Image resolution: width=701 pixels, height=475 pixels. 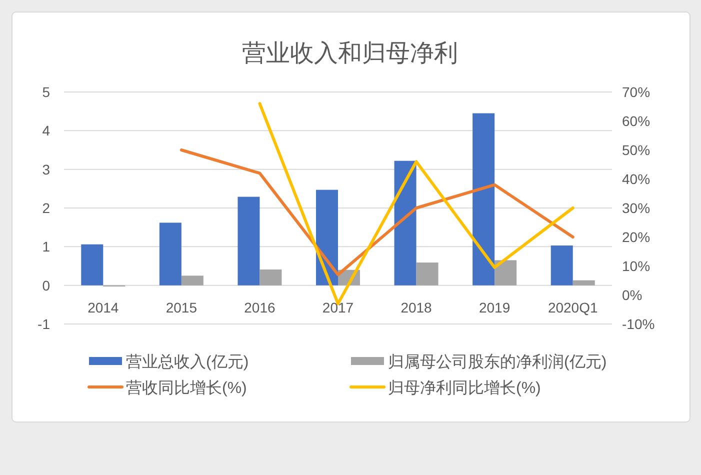 What do you see at coordinates (636, 121) in the screenshot?
I see `y2-tick-label: 60%` at bounding box center [636, 121].